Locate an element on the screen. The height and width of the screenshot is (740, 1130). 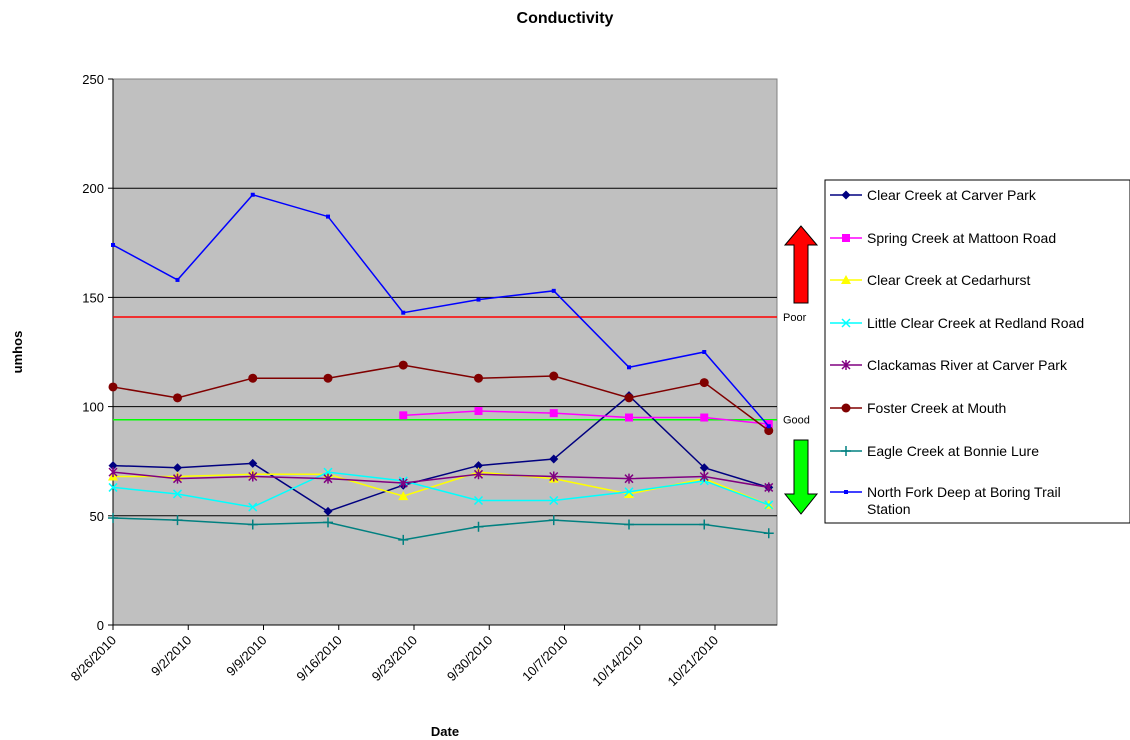
legend-label: Spring Creek at Mattoon Road is located at coordinates (961, 238).